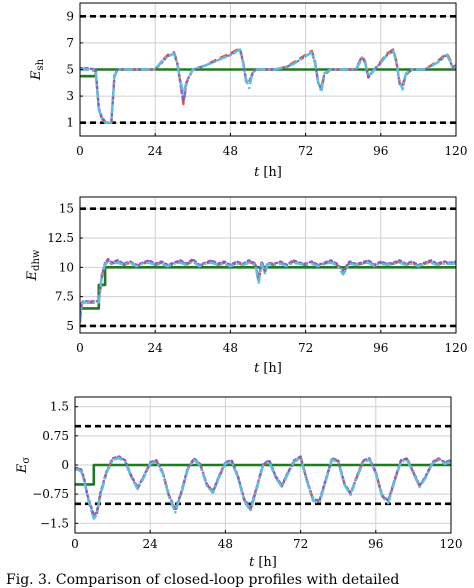 The width and height of the screenshot is (474, 588). What do you see at coordinates (70, 16) in the screenshot?
I see `y-tick-label: 9` at bounding box center [70, 16].